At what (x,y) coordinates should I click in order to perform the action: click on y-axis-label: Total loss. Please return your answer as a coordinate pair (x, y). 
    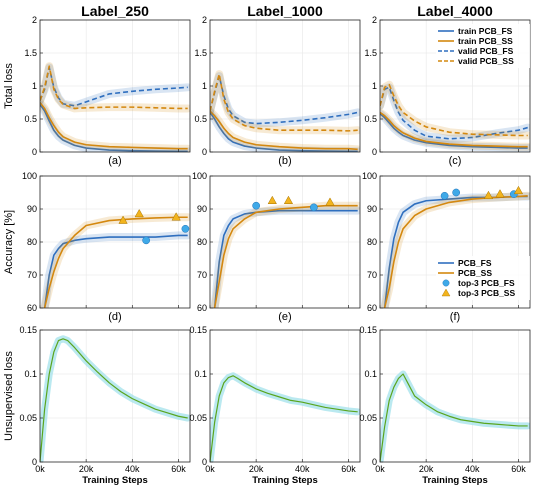
    Looking at the image, I should click on (9, 86).